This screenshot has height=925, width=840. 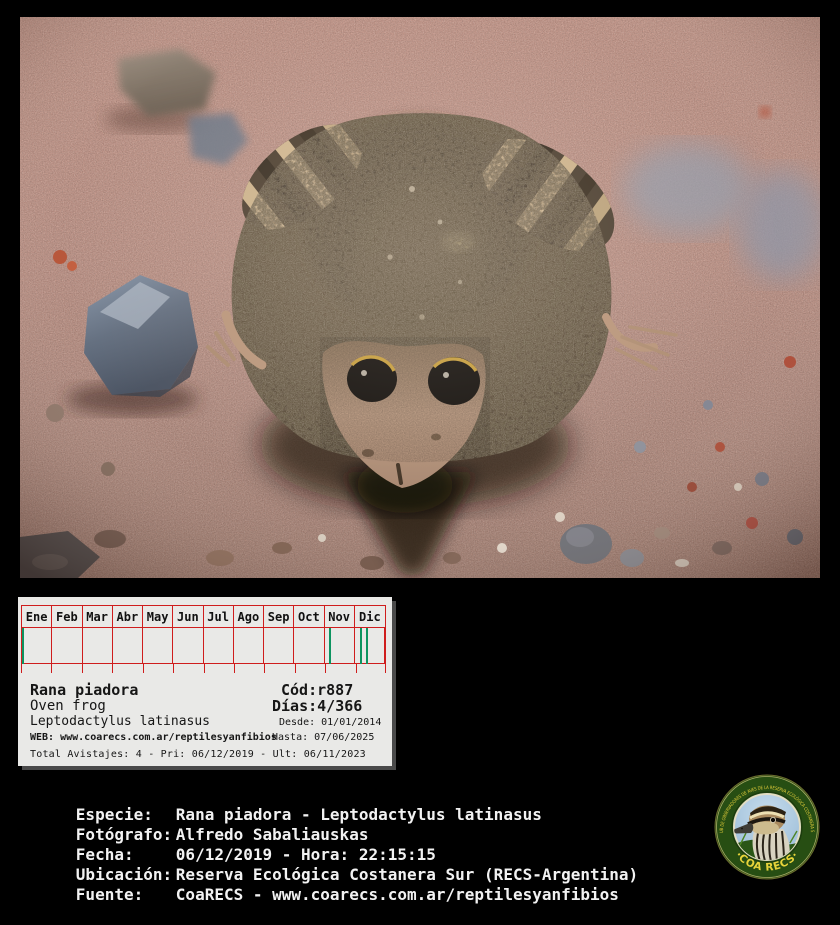 I want to click on metadata-label: Ubicación:, so click(x=124, y=874).